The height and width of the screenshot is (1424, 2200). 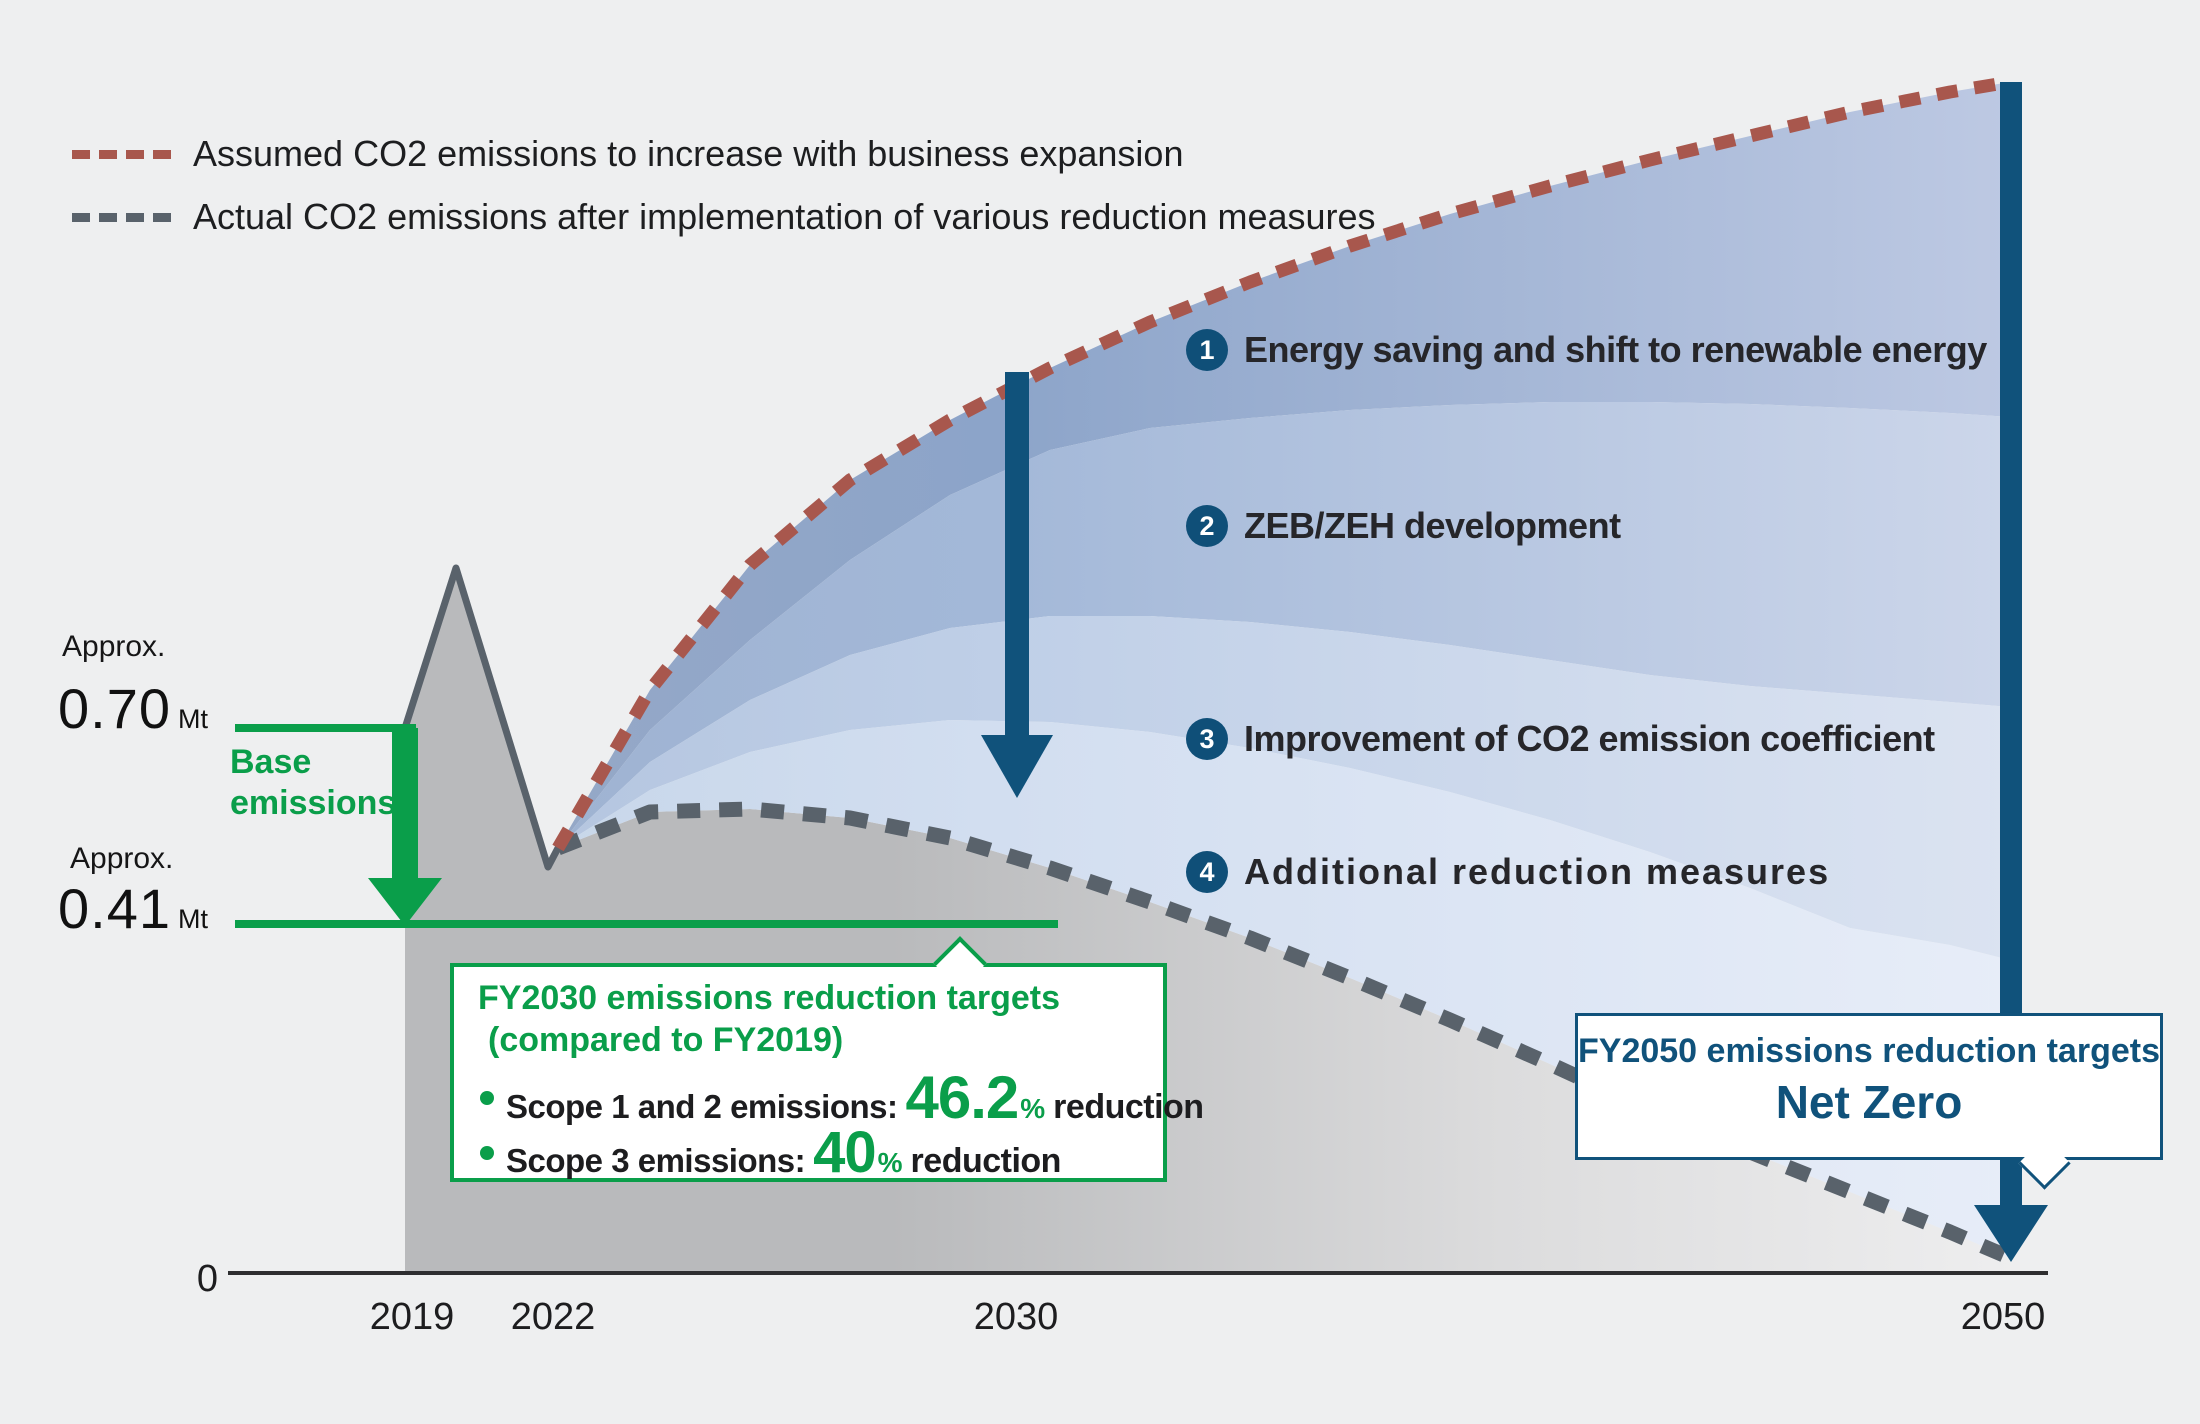 I want to click on assumed-dash-swatch, so click(x=121, y=154).